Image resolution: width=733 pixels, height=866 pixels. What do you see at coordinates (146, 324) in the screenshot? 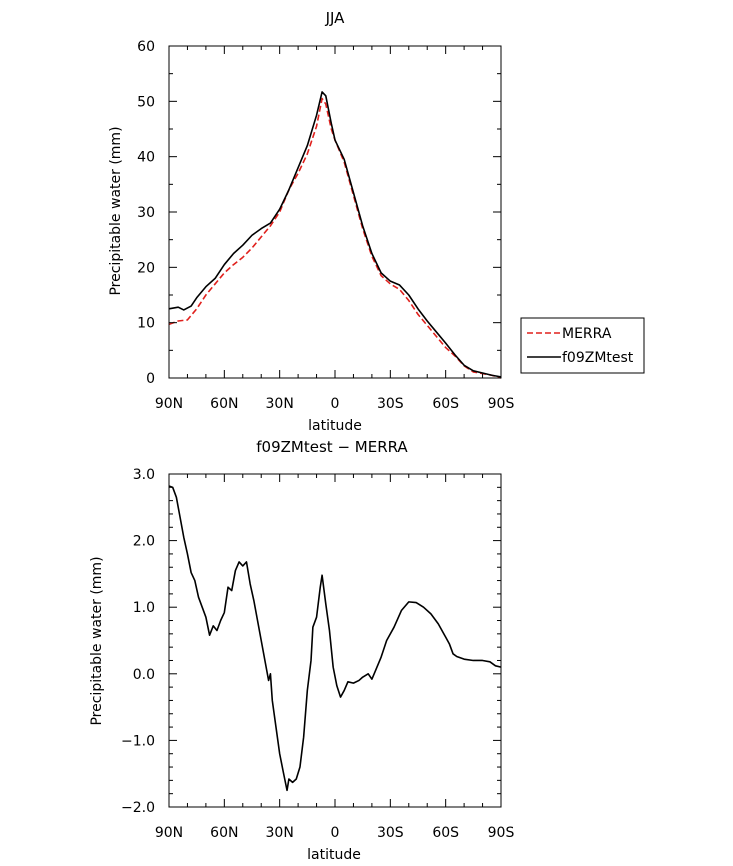
I see `top-y-tick-label: 10` at bounding box center [146, 324].